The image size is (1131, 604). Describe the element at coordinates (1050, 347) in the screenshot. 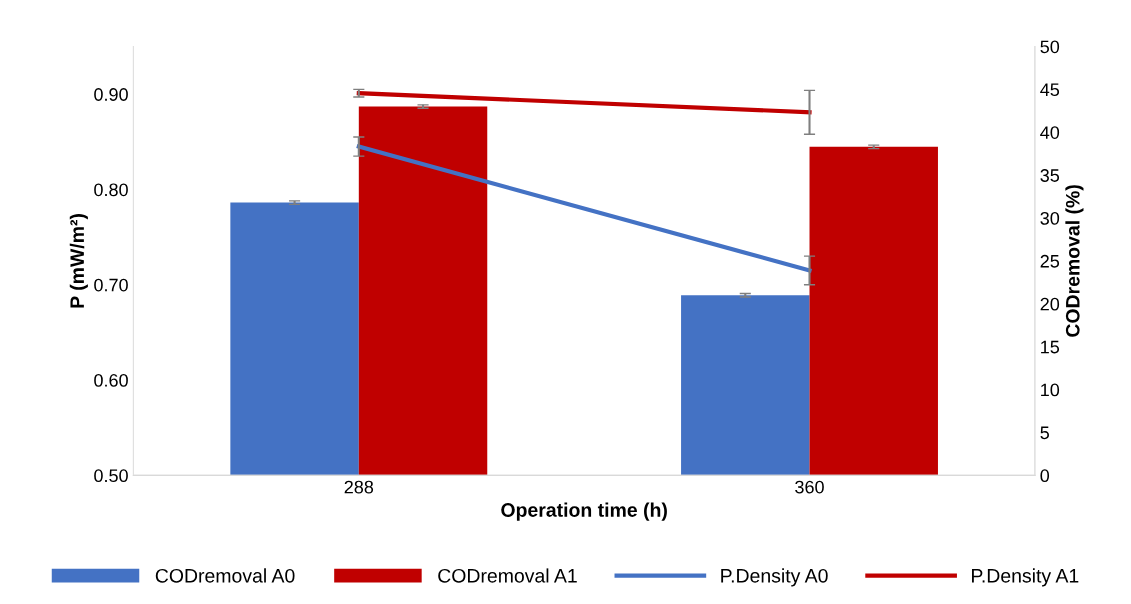

I see `y2-tick-label: 15` at that location.